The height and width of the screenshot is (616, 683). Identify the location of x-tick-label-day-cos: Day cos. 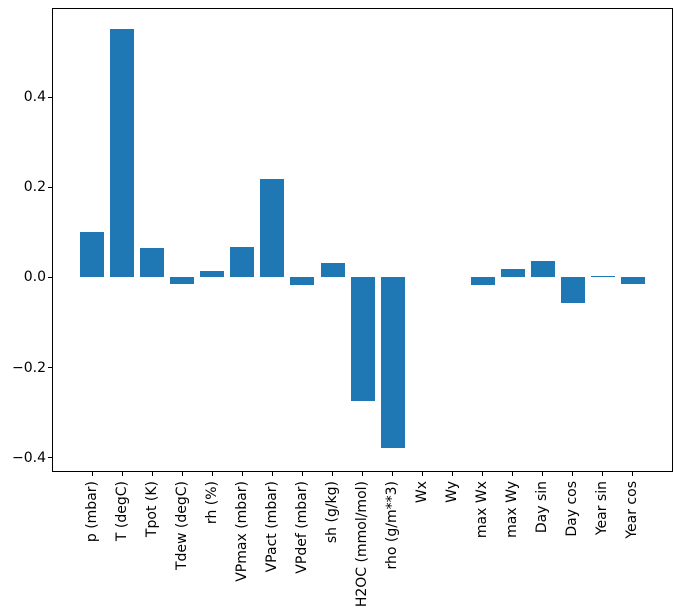
(572, 509).